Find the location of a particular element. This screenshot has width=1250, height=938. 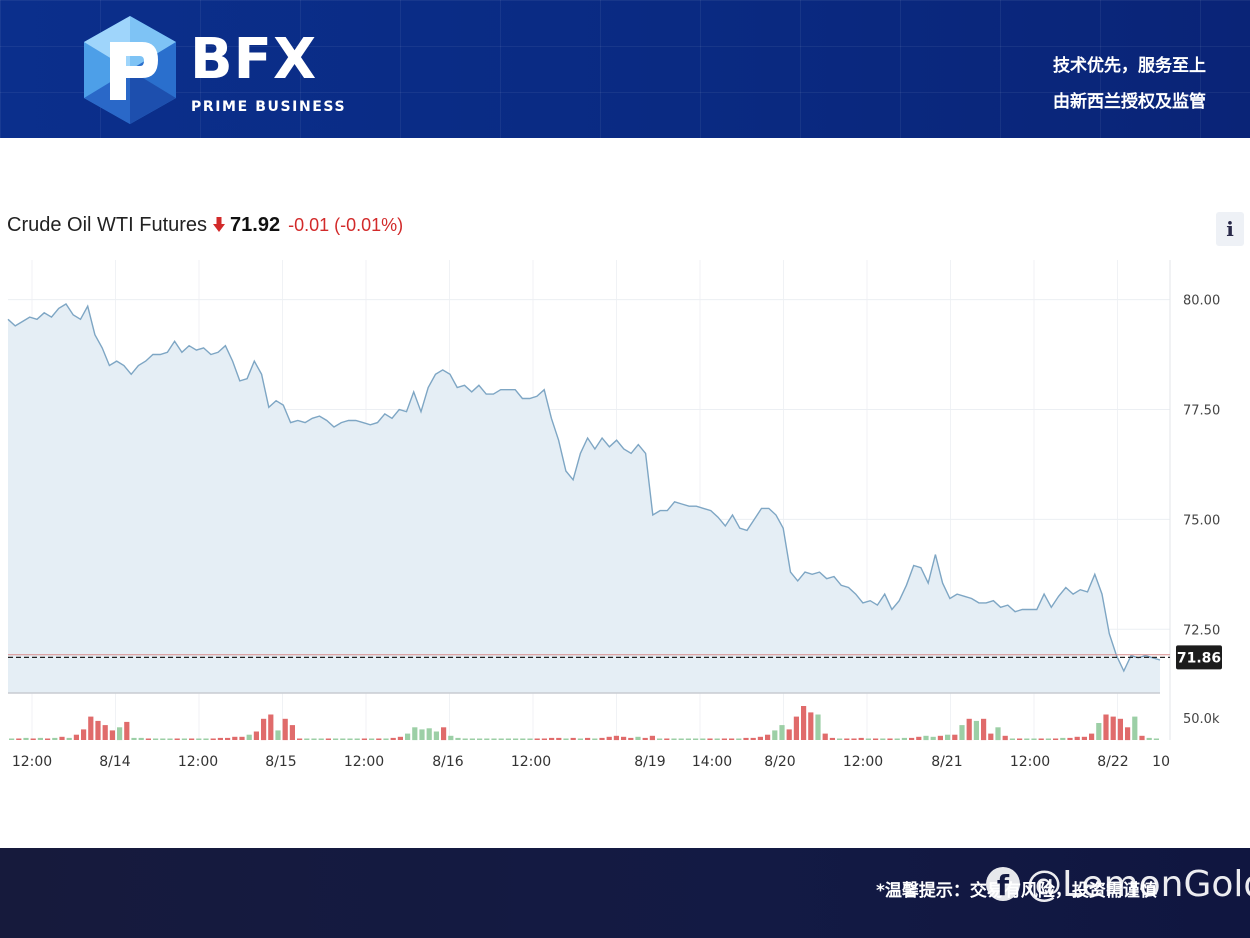

price-change: -0.01 (-0.01%) is located at coordinates (346, 224).